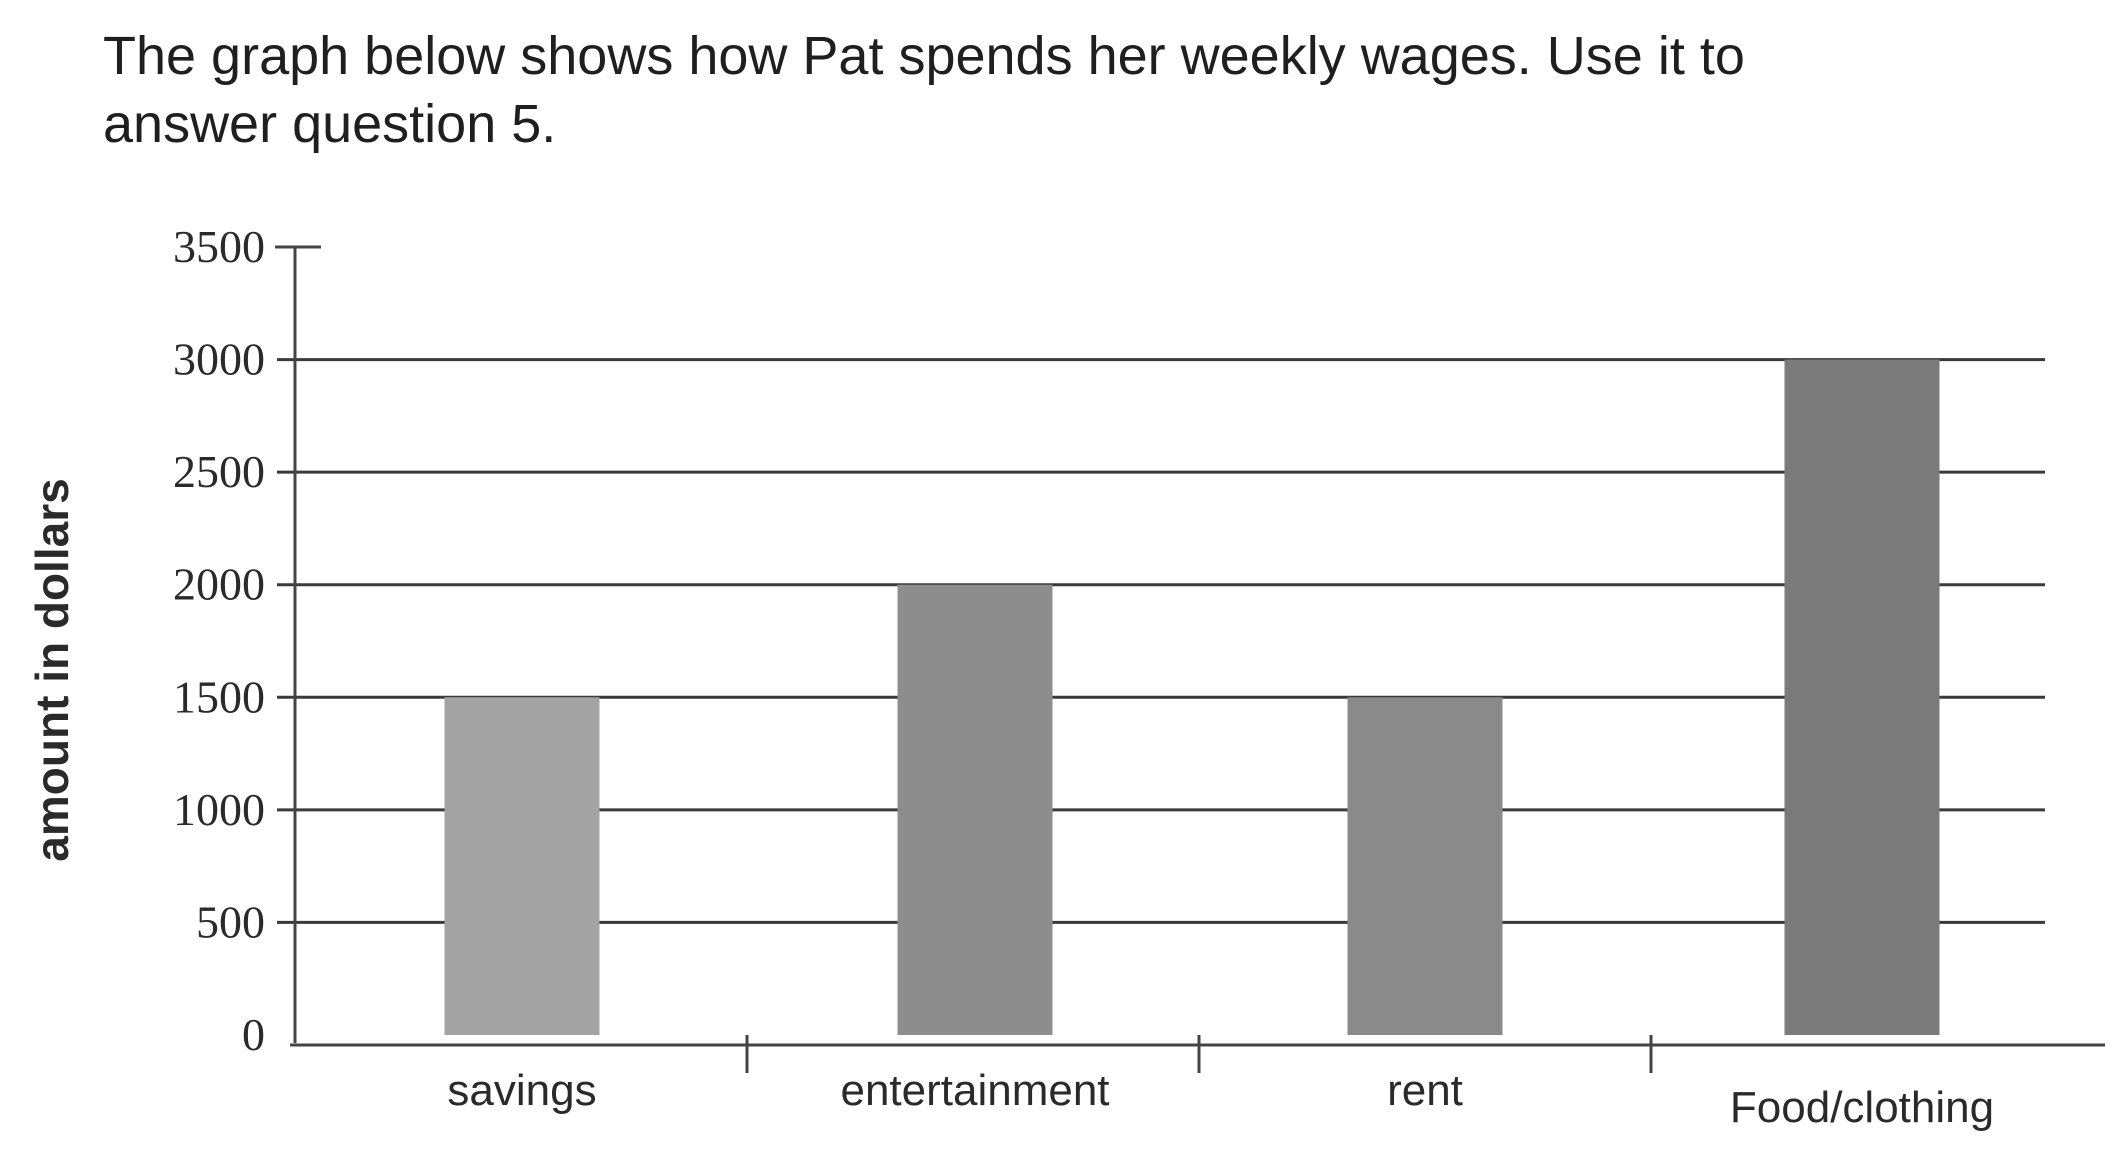 The image size is (2124, 1156). I want to click on bar-savings, so click(522, 866).